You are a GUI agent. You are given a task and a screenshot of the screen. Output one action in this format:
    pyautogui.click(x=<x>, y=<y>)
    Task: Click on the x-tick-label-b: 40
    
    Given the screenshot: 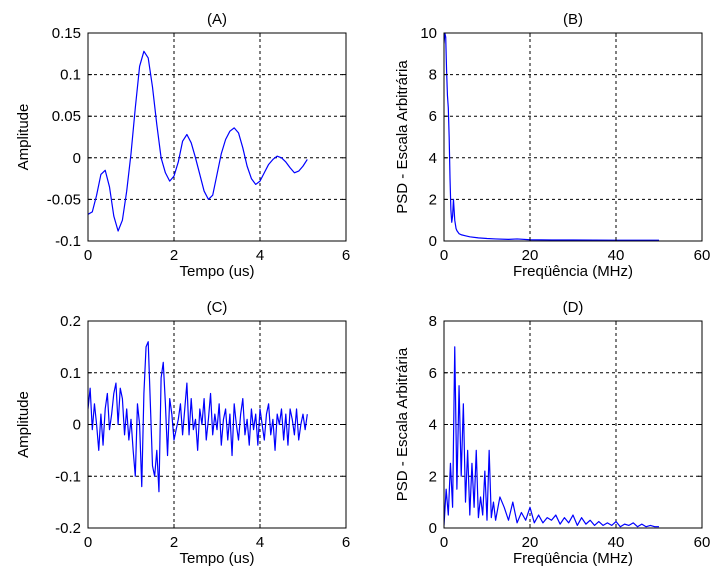 What is the action you would take?
    pyautogui.click(x=616, y=255)
    